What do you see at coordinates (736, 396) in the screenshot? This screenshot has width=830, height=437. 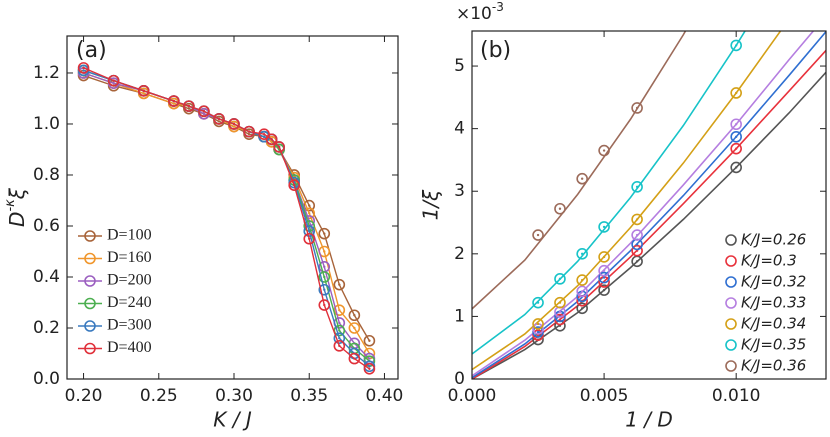 I see `x-tick-label: 0.010` at bounding box center [736, 396].